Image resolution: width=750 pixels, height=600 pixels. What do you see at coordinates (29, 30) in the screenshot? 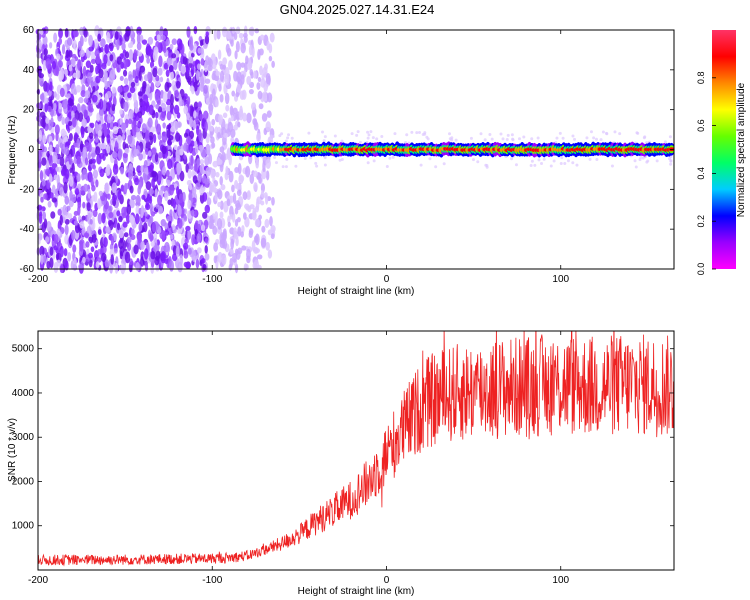
I see `y-tick-label: 60` at bounding box center [29, 30].